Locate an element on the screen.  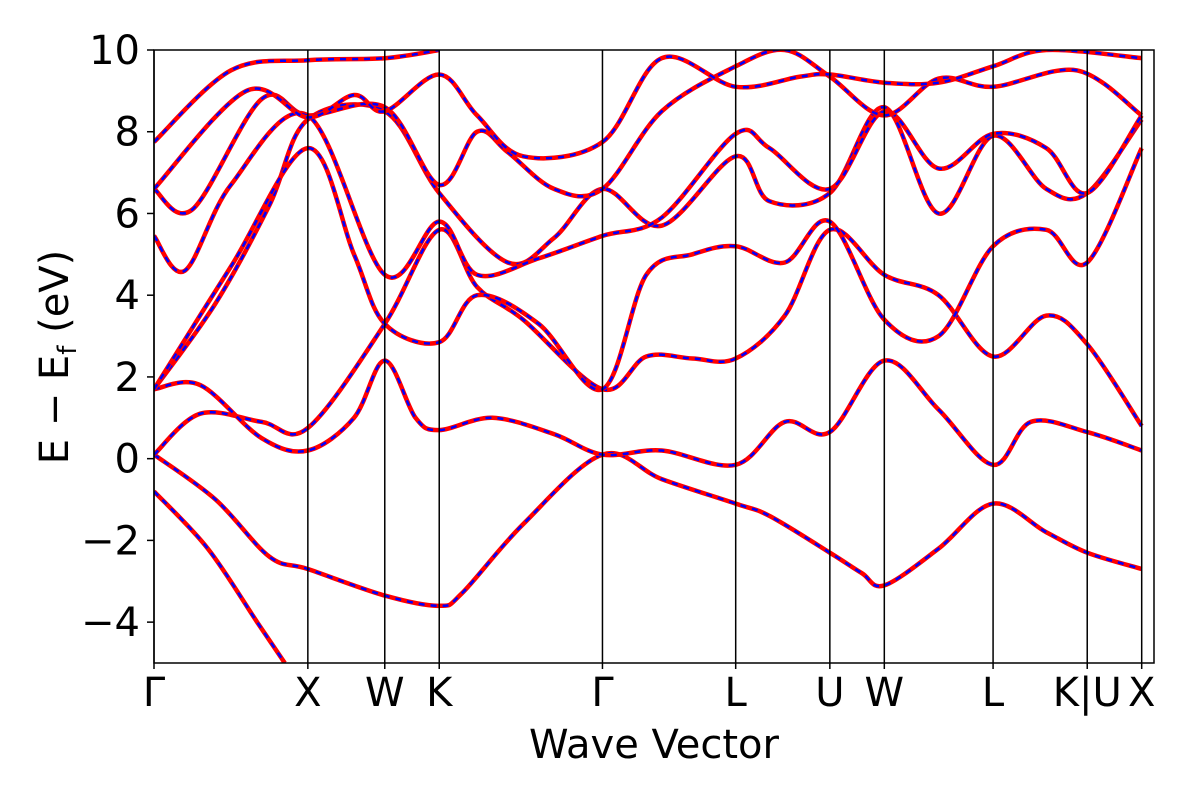
y-tick-label-6: 6 is located at coordinates (127, 214).